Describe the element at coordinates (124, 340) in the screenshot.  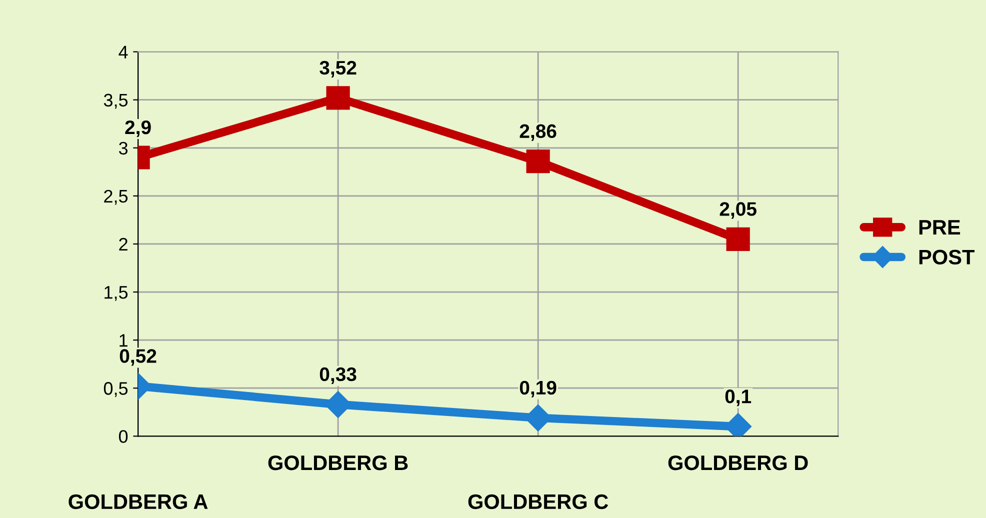
I see `y-tick-label: 1` at that location.